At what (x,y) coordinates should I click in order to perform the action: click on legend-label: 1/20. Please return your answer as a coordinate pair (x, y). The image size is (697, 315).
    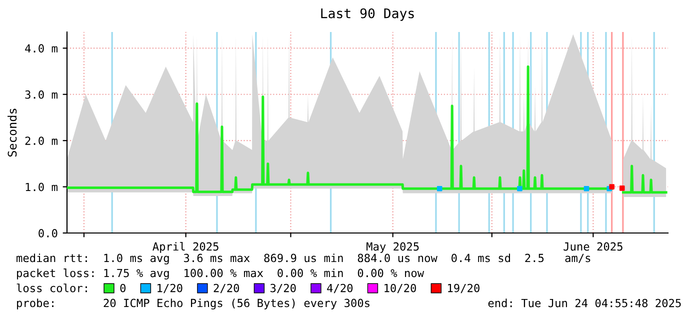
    Looking at the image, I should click on (170, 289).